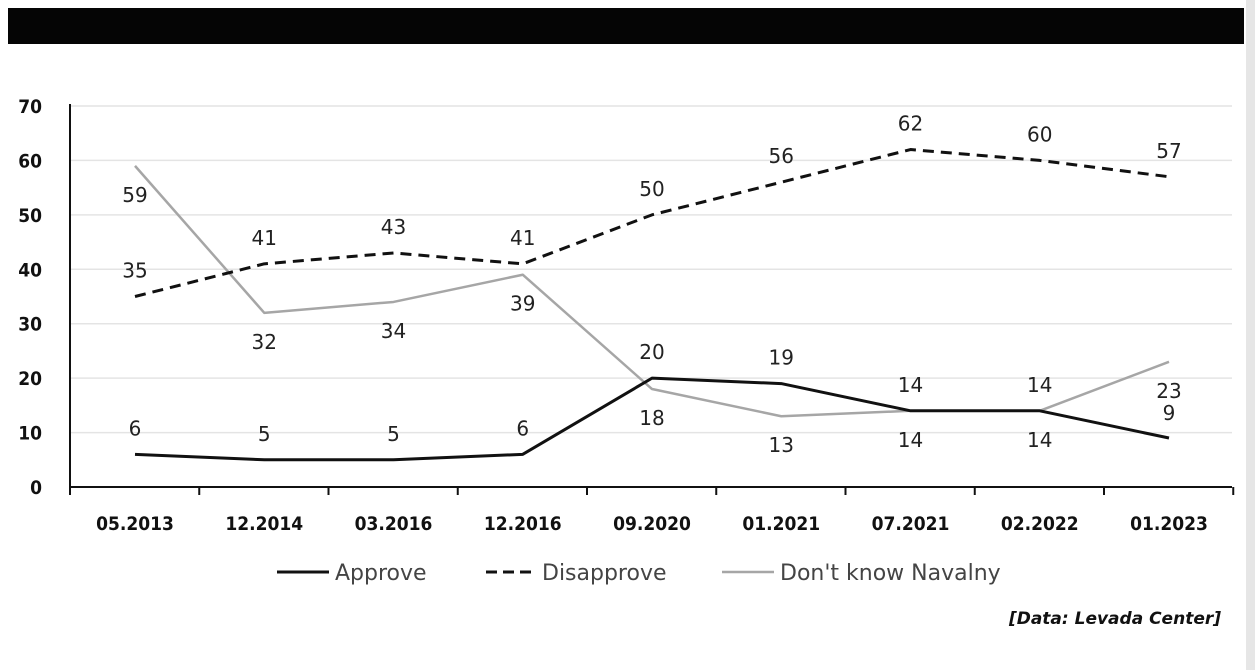 The height and width of the screenshot is (670, 1255). I want to click on data-label-disapprove-6: 62, so click(910, 124).